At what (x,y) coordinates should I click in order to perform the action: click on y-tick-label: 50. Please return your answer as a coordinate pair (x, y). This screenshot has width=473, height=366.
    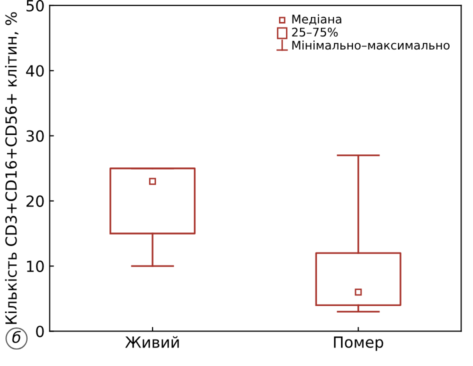
    Looking at the image, I should click on (35, 6).